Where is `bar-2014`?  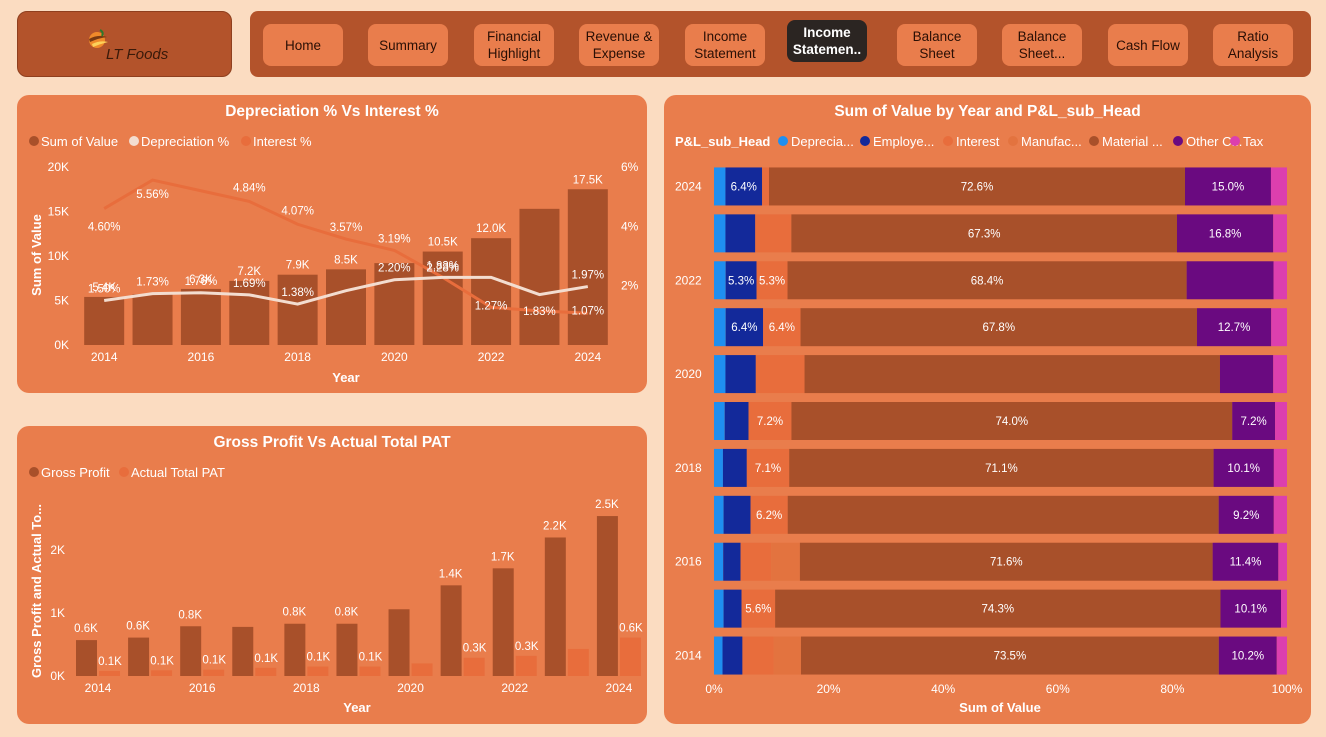
bar-2014 is located at coordinates (104, 320).